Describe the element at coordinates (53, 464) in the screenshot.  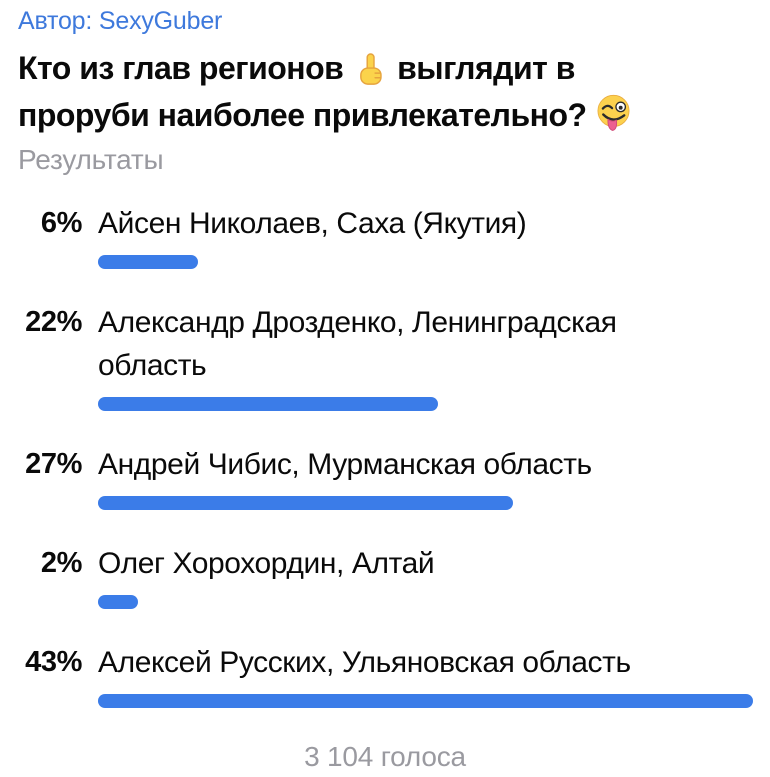
I see `percent-label: 27%` at that location.